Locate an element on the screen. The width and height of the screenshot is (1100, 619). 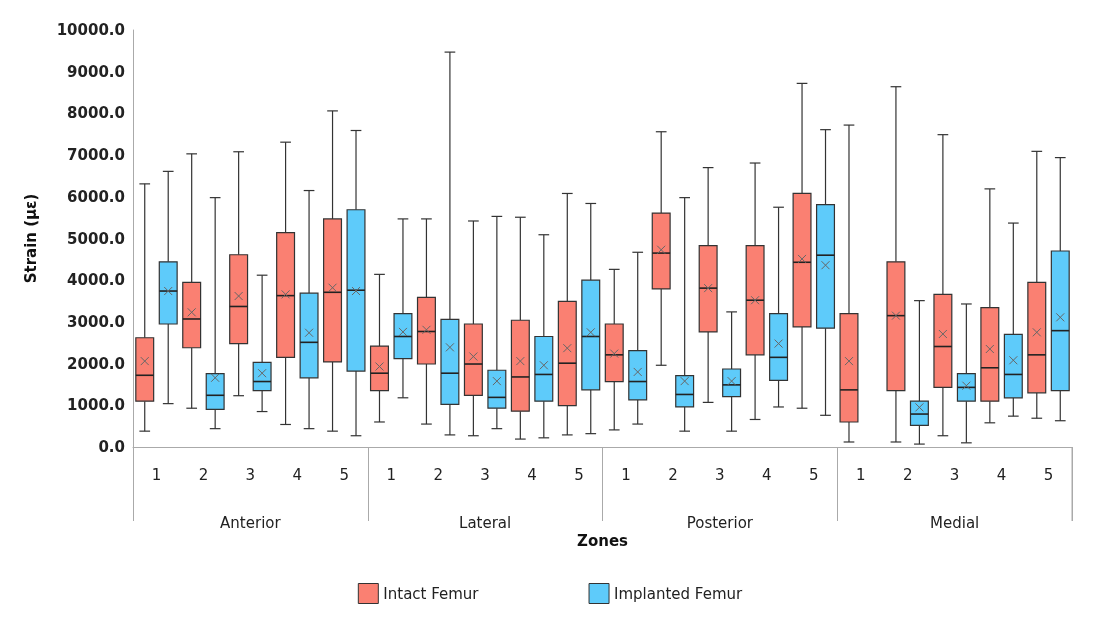
text: Lateral is located at coordinates (485, 523).